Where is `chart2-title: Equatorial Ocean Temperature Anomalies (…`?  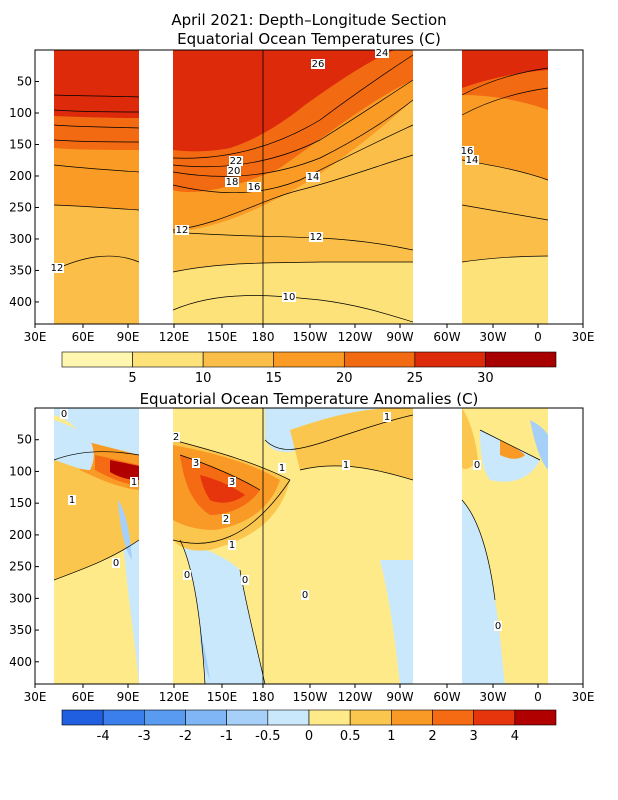
chart2-title: Equatorial Ocean Temperature Anomalies (… is located at coordinates (309, 399).